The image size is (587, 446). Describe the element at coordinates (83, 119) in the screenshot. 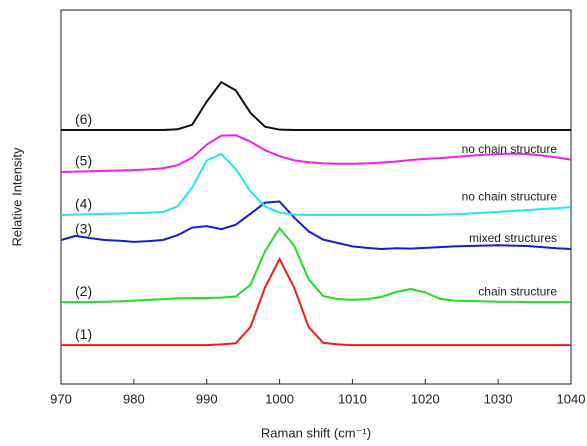

I see `series-label: (6)` at that location.